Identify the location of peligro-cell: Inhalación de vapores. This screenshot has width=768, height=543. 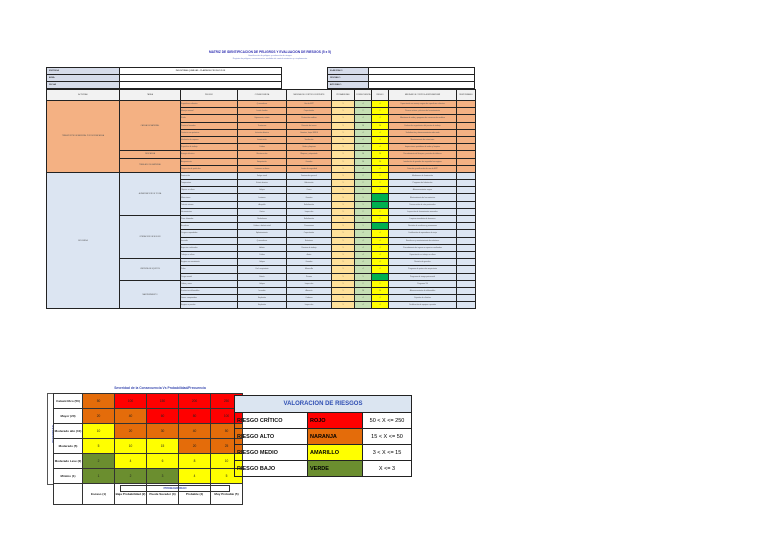
(209, 140).